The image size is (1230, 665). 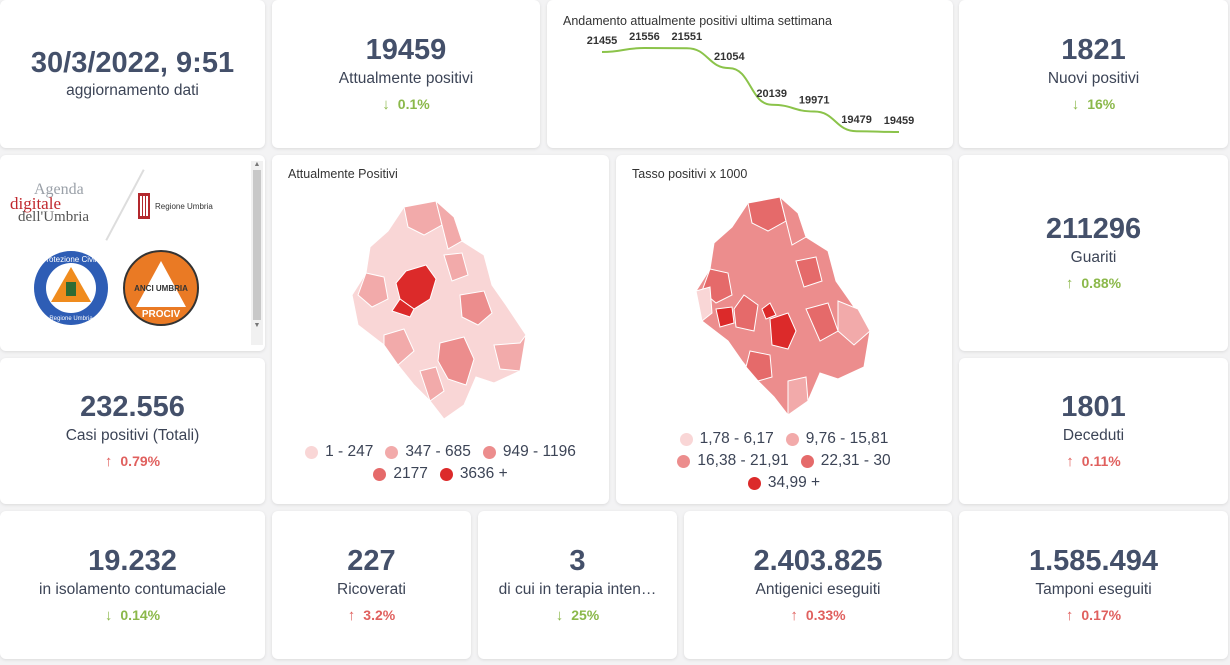 I want to click on tamponi-label: Tamponi eseguiti, so click(x=1093, y=589).